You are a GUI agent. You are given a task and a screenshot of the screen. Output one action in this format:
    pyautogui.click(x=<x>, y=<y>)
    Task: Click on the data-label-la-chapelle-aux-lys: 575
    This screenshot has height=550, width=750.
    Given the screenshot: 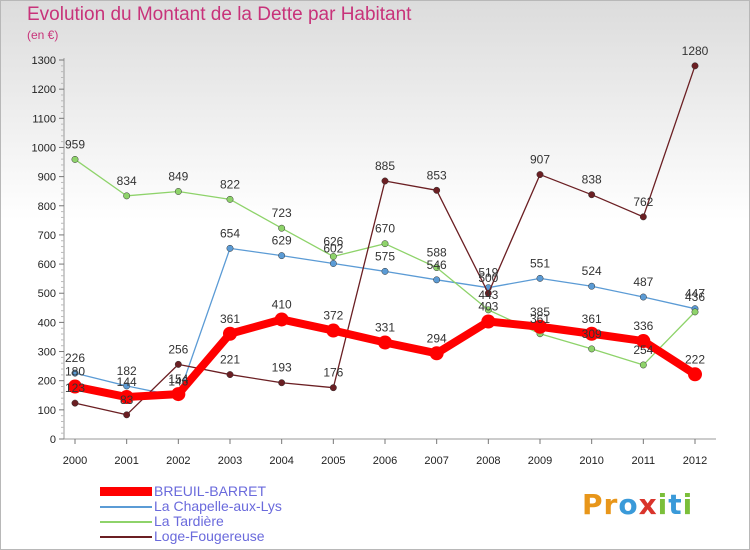 What is the action you would take?
    pyautogui.click(x=385, y=256)
    